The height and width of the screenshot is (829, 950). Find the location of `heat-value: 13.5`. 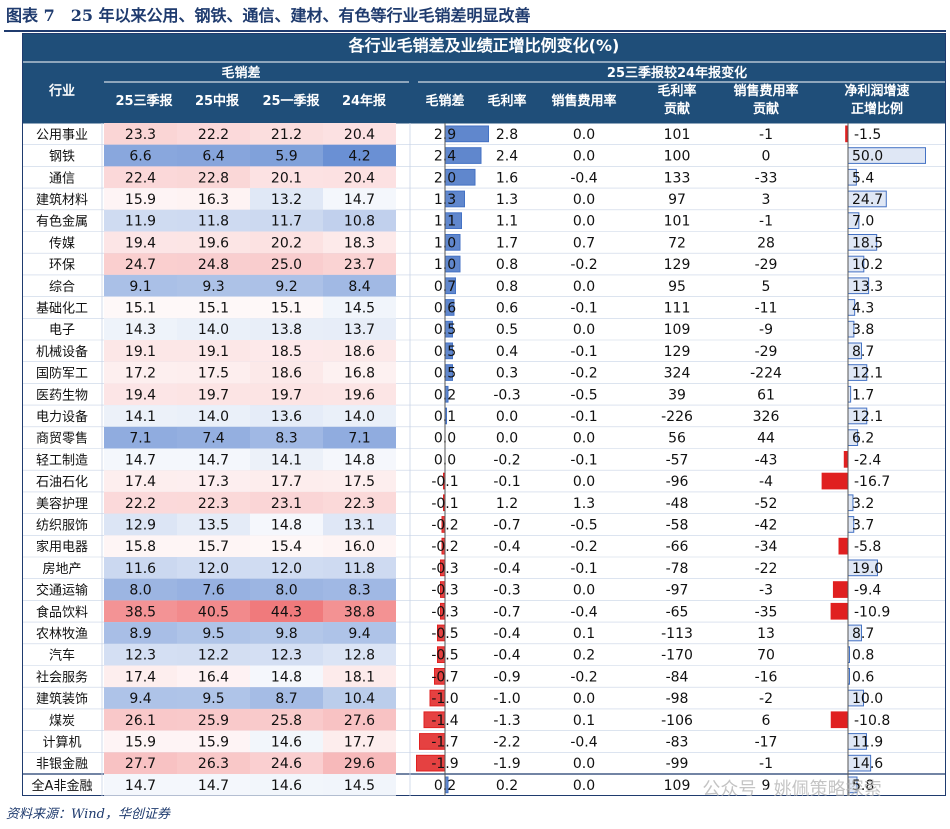

heat-value: 13.5 is located at coordinates (213, 525).